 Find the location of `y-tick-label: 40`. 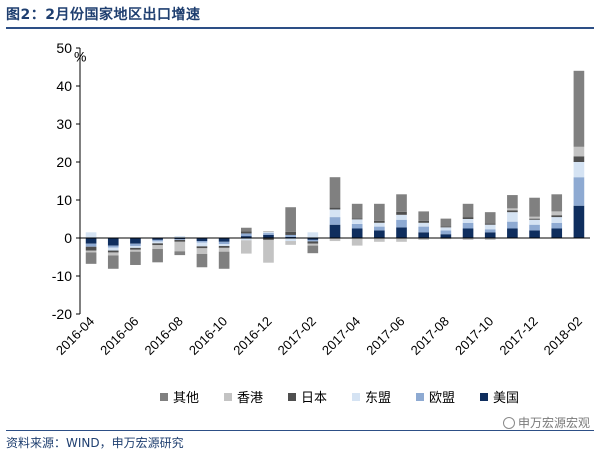

y-tick-label: 40 is located at coordinates (64, 86).